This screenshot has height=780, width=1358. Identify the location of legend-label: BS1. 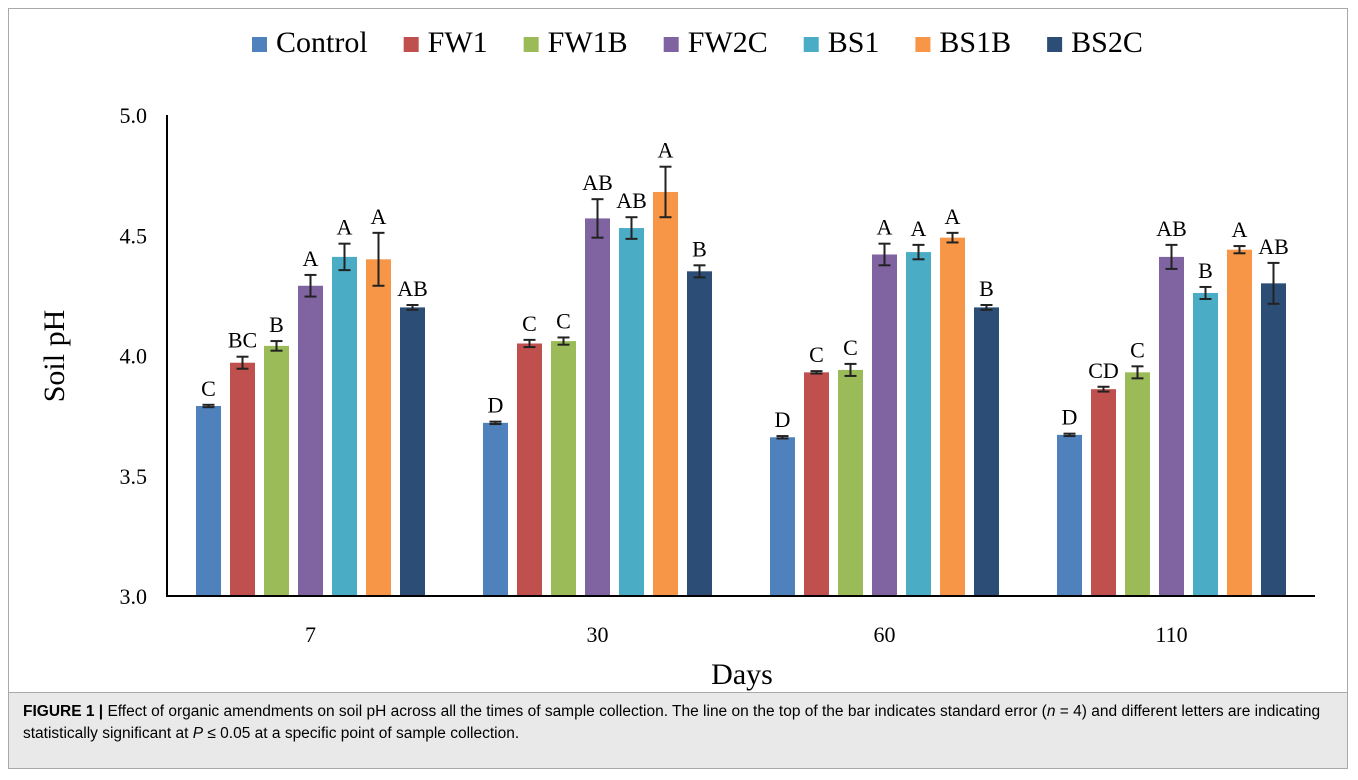
(854, 42).